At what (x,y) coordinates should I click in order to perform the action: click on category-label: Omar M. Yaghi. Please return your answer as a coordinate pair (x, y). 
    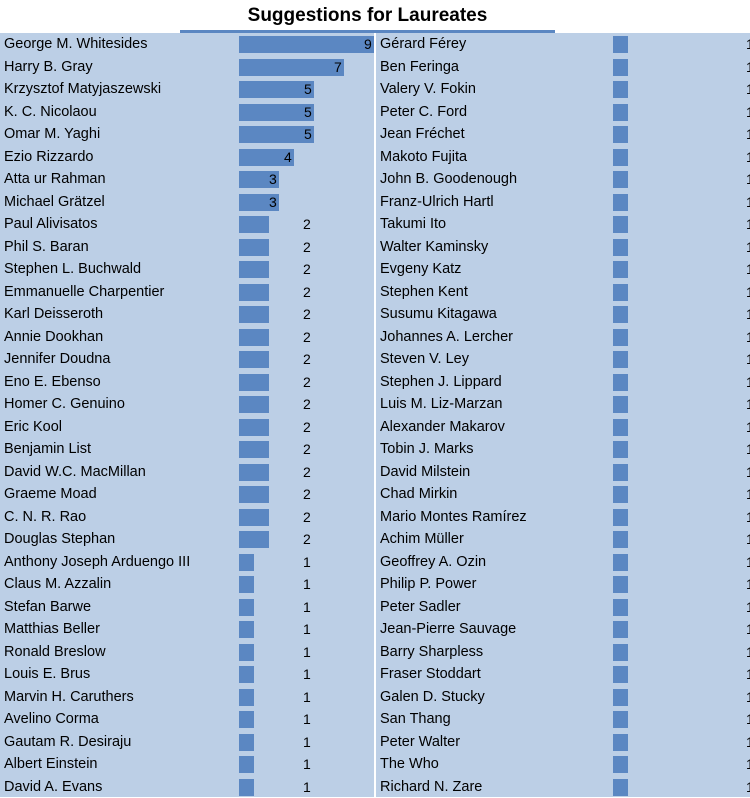
    Looking at the image, I should click on (52, 134).